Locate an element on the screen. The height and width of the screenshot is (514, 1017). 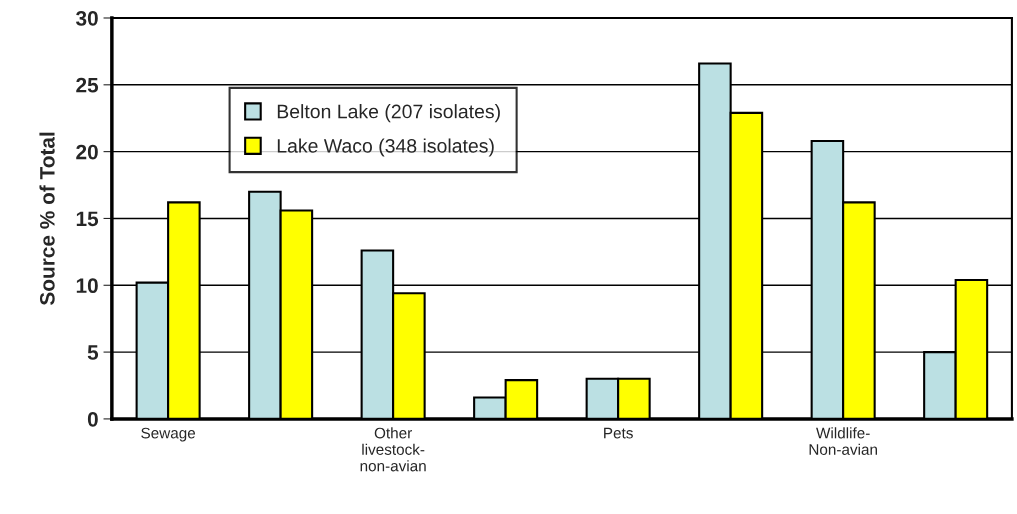
x-tick-label: Wildlife- Non-avian is located at coordinates (843, 441).